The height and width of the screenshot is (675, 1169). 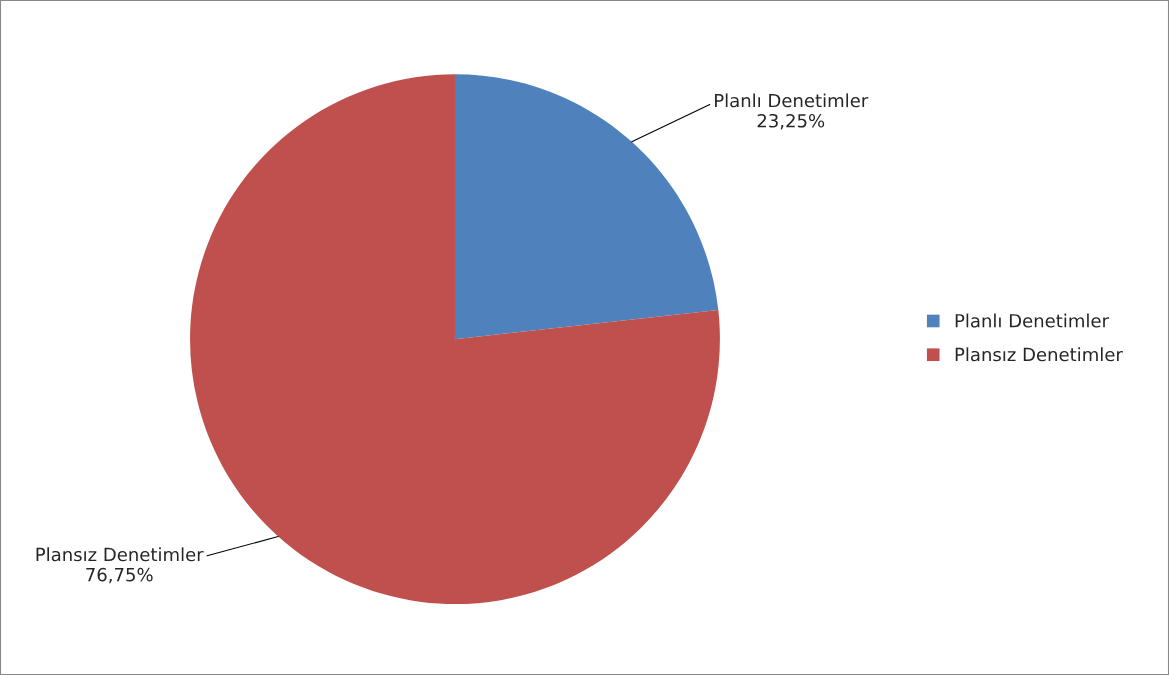 What do you see at coordinates (119, 575) in the screenshot?
I see `data-label: 76,75%` at bounding box center [119, 575].